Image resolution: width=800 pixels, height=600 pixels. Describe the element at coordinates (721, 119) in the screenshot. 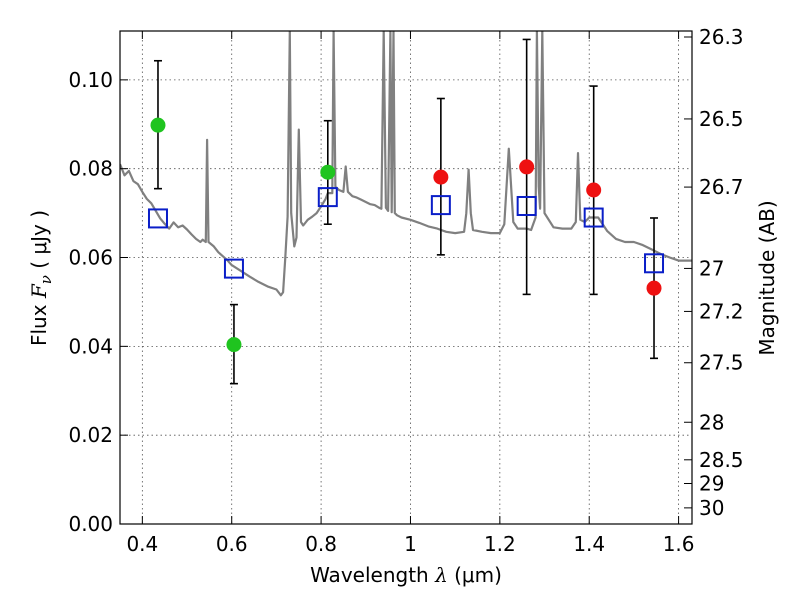

I see `mag-tick-label: 26.5` at that location.